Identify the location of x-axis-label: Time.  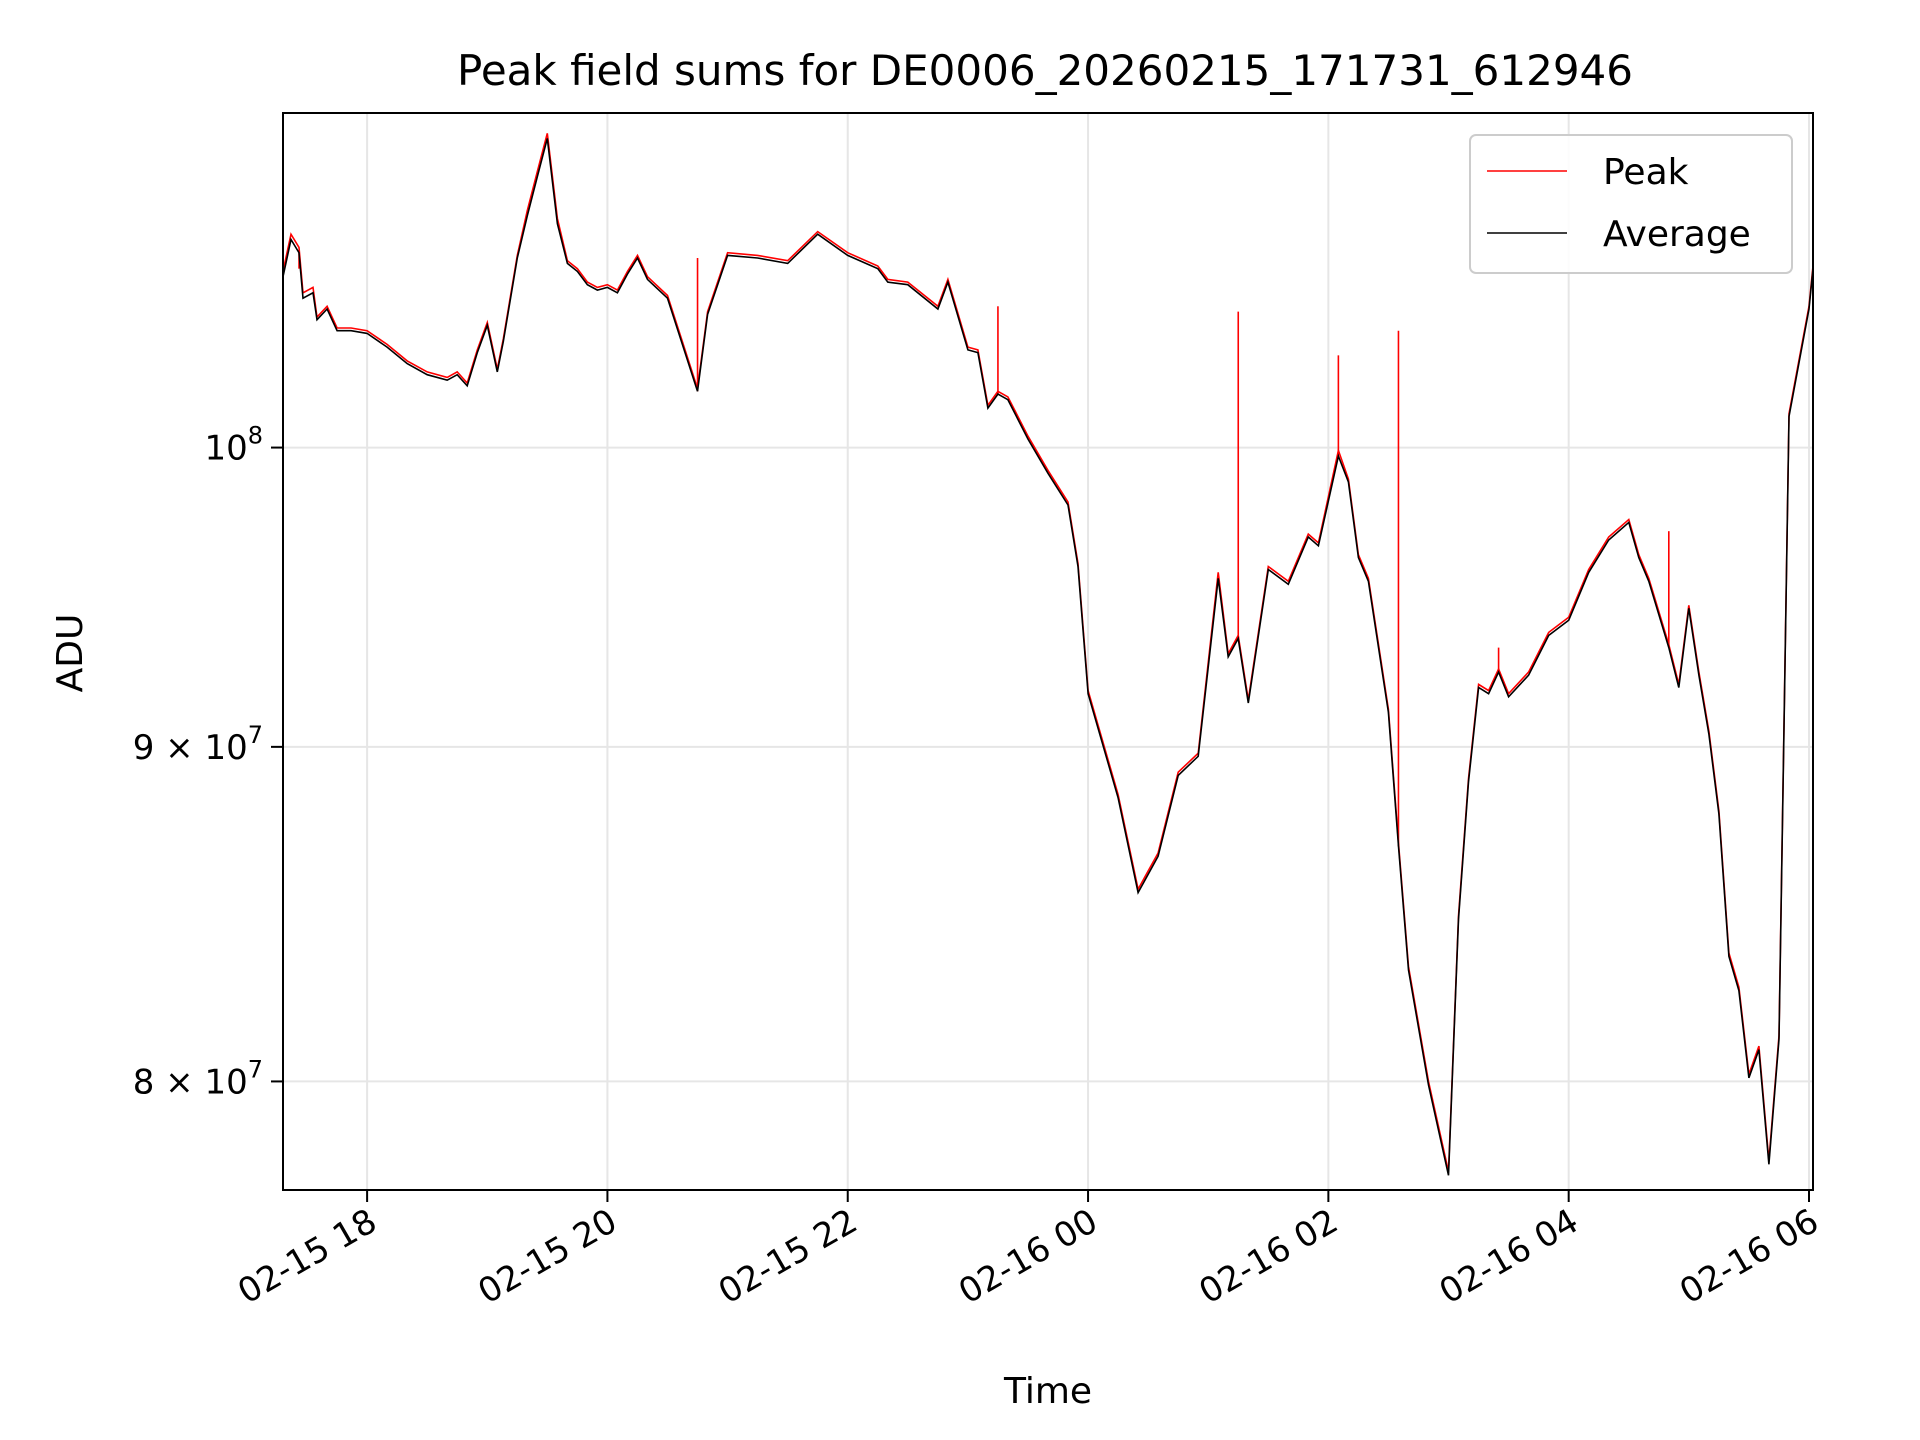
(1047, 1391).